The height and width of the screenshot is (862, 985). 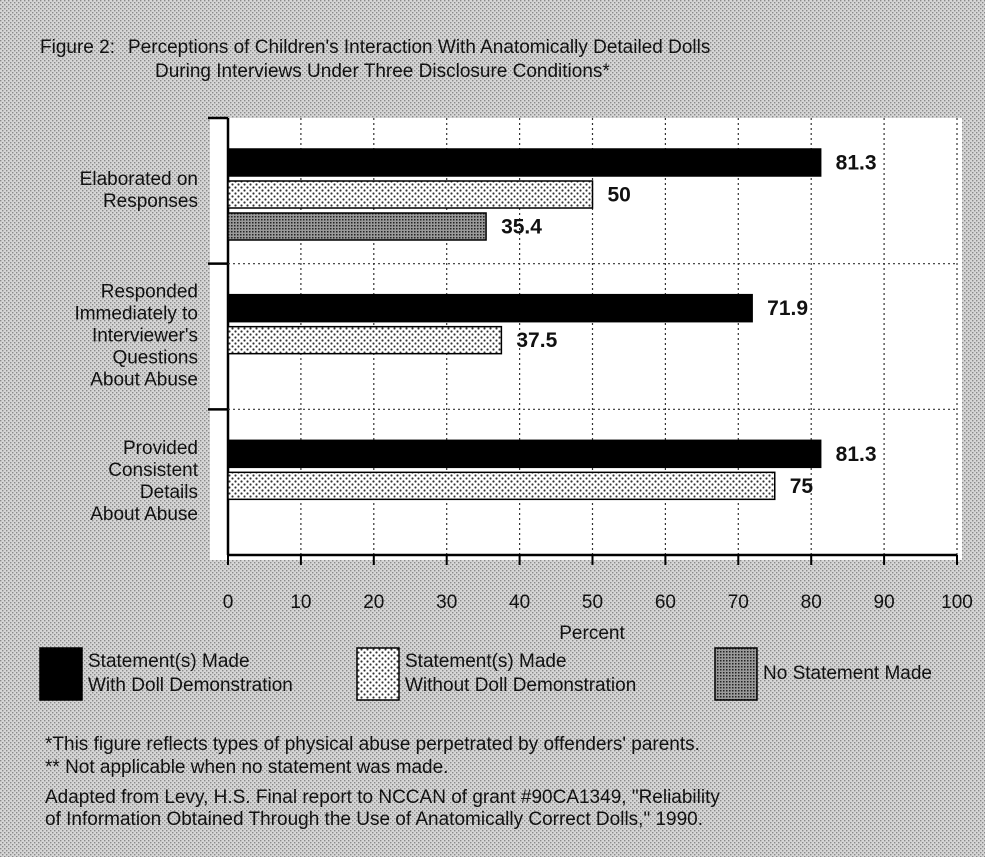 What do you see at coordinates (149, 292) in the screenshot?
I see `y-tick-label: Responded` at bounding box center [149, 292].